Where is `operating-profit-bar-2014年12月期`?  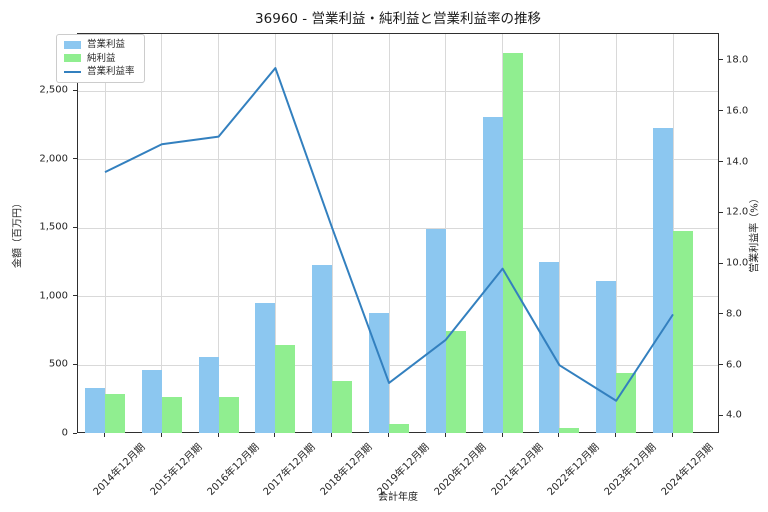 operating-profit-bar-2014年12月期 is located at coordinates (95, 410).